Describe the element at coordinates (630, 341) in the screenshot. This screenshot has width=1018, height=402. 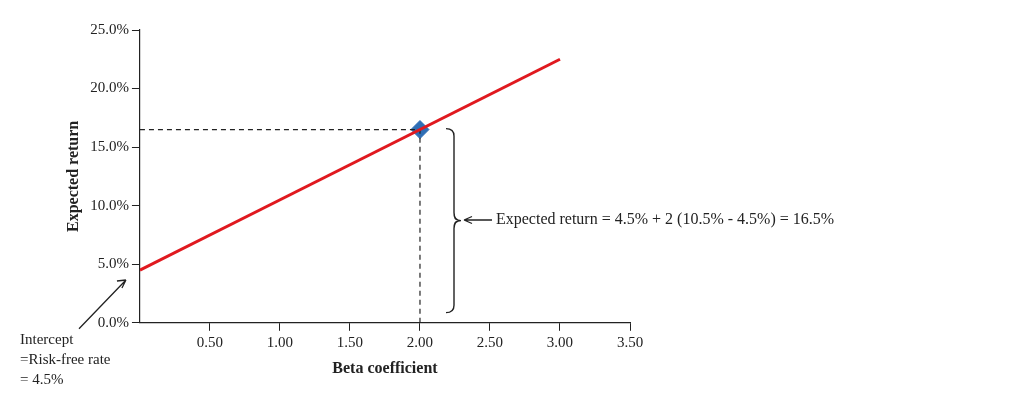
I see `x-tick-label: 3.50` at that location.